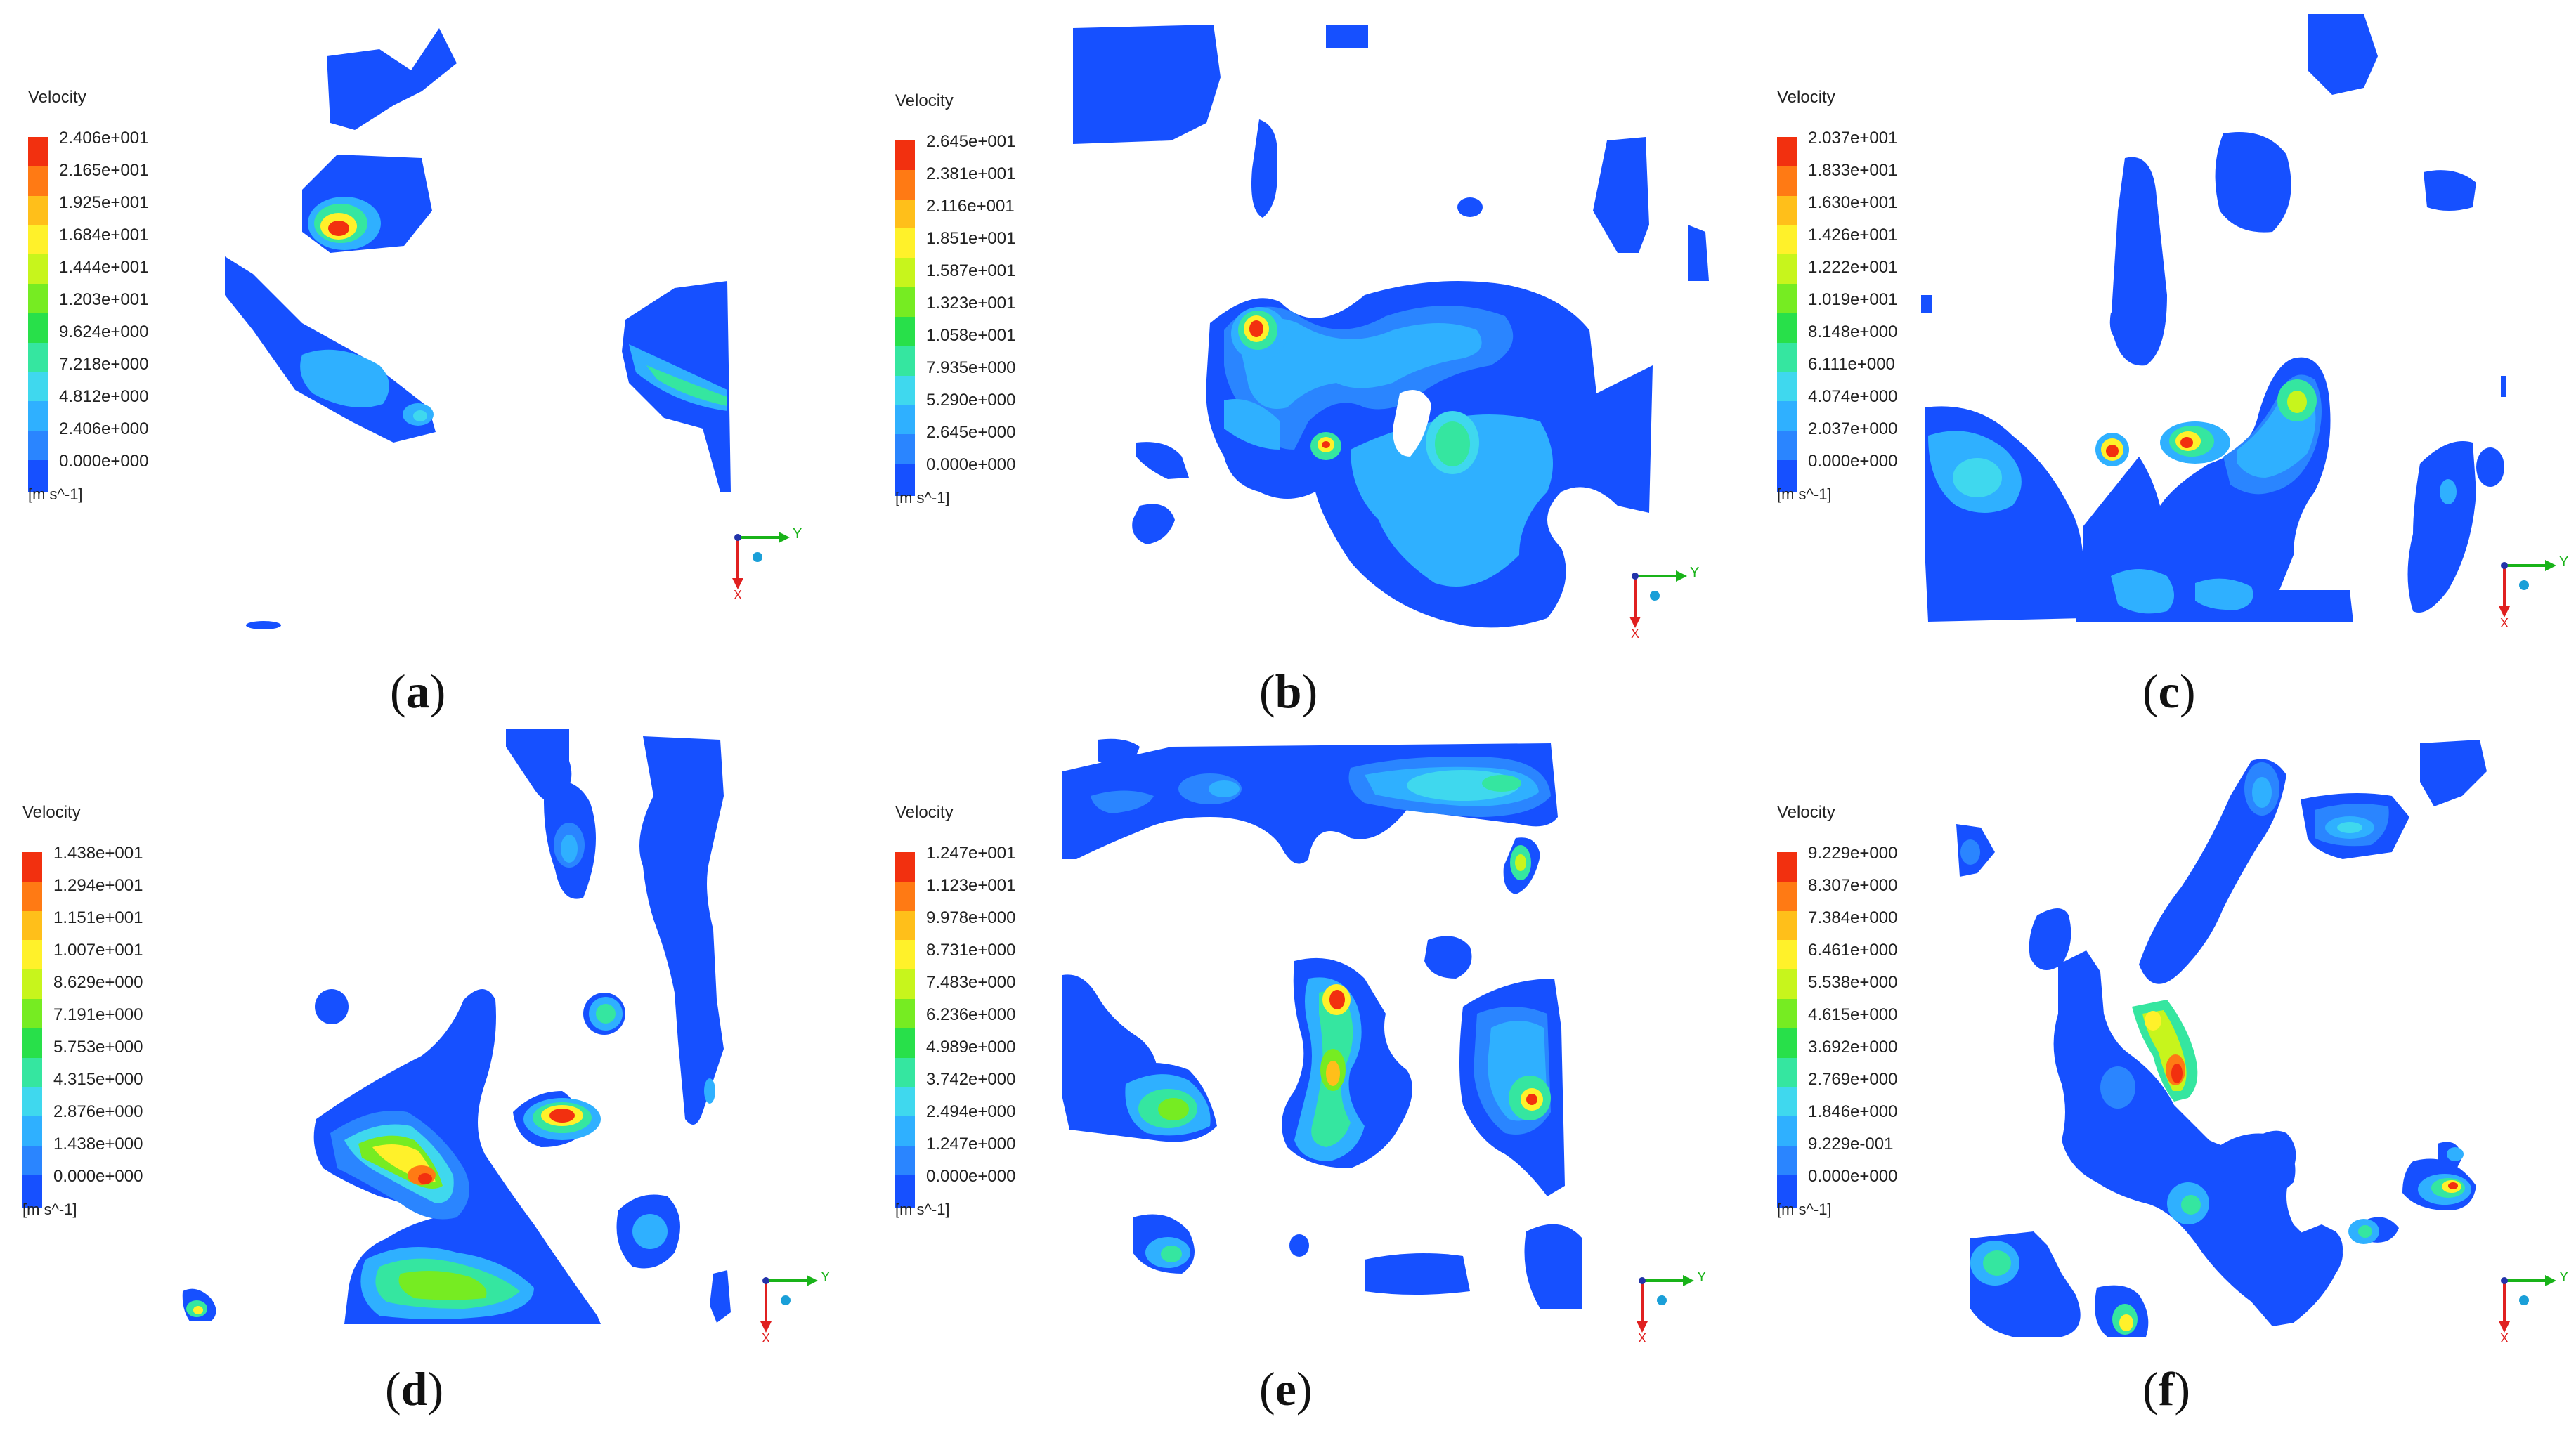  Describe the element at coordinates (98, 982) in the screenshot. I see `legend-tick-label: 8.629e+000` at that location.